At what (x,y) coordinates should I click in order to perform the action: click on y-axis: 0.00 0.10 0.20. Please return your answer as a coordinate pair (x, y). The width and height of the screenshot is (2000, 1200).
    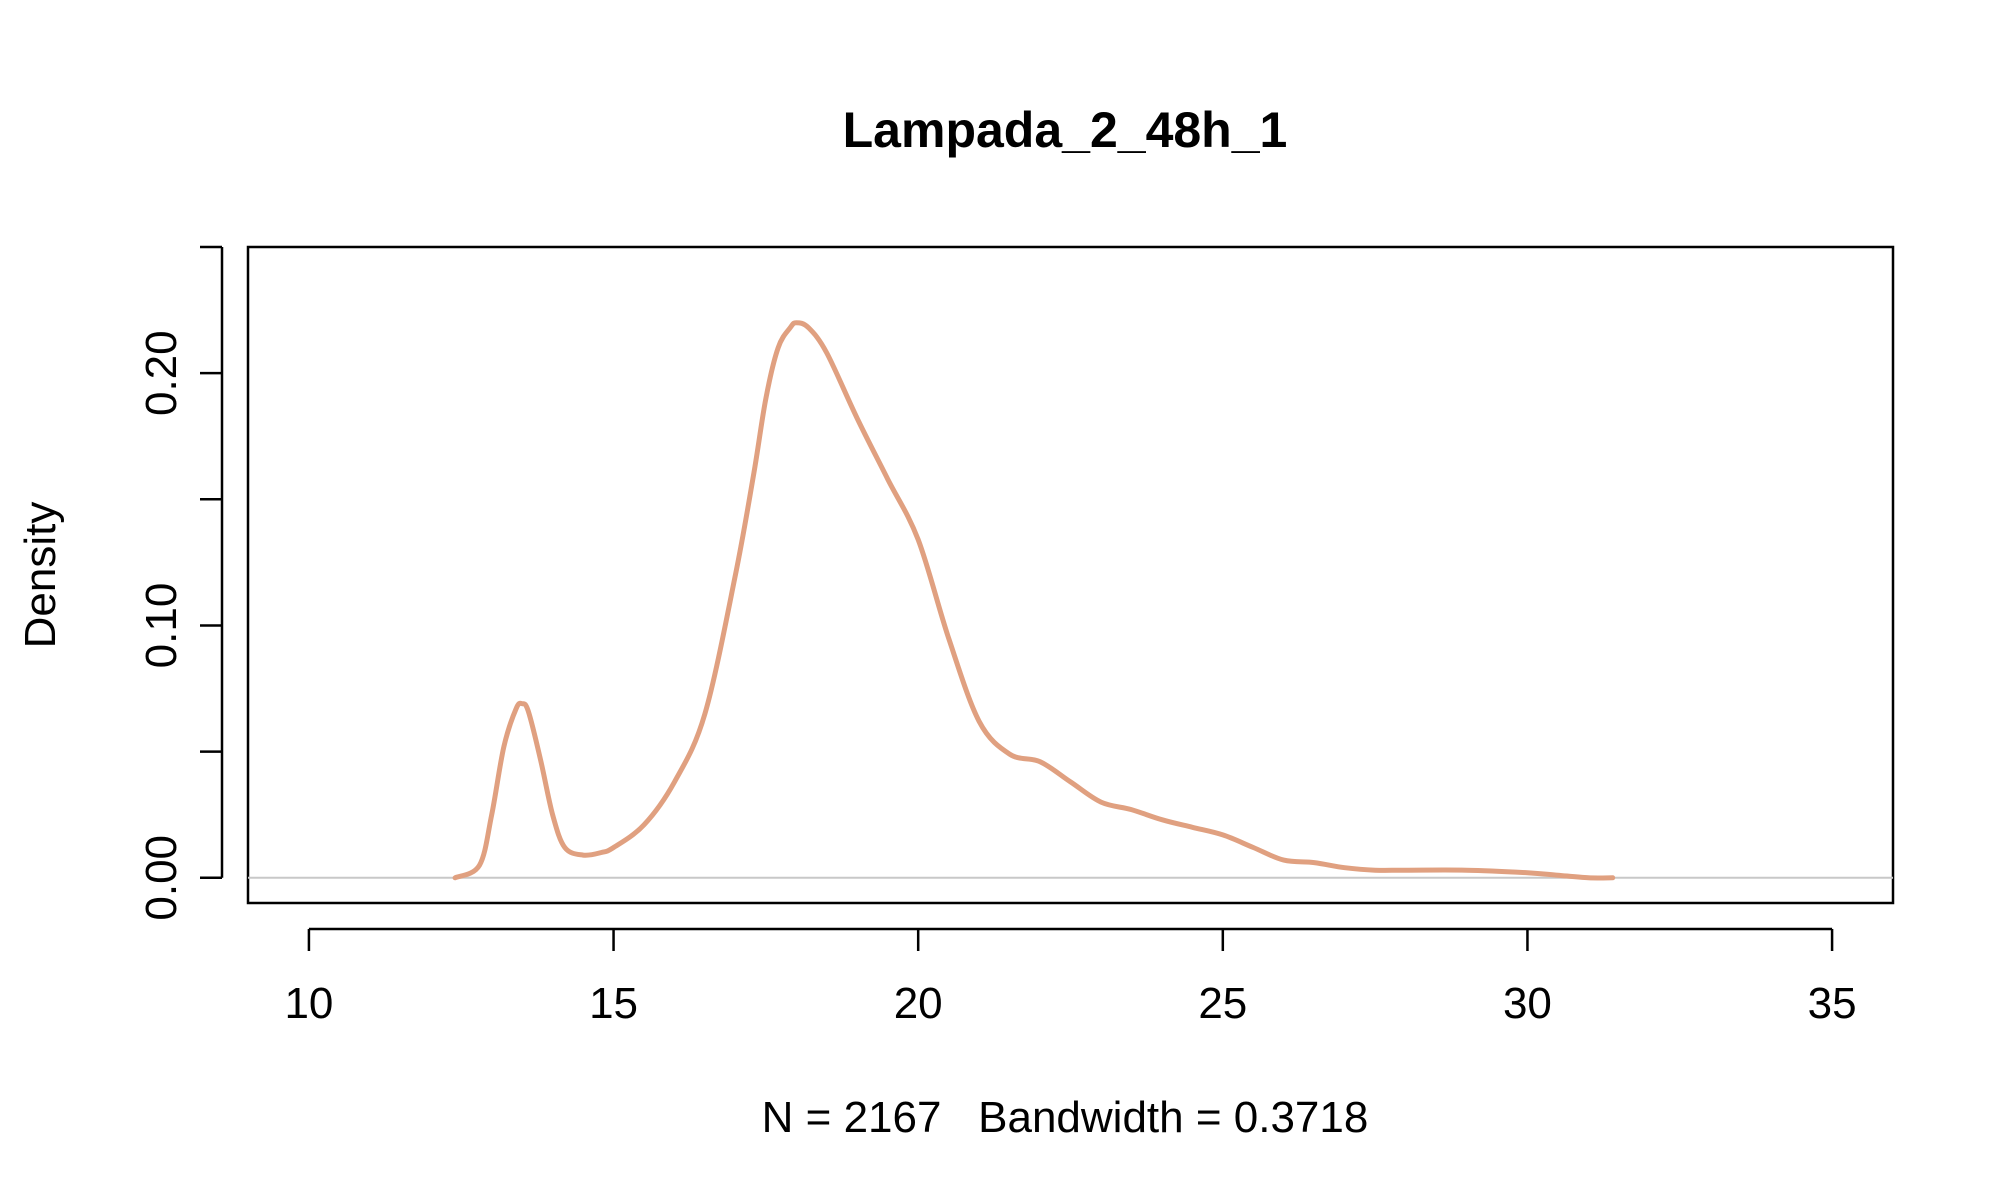
    Looking at the image, I should click on (180, 583).